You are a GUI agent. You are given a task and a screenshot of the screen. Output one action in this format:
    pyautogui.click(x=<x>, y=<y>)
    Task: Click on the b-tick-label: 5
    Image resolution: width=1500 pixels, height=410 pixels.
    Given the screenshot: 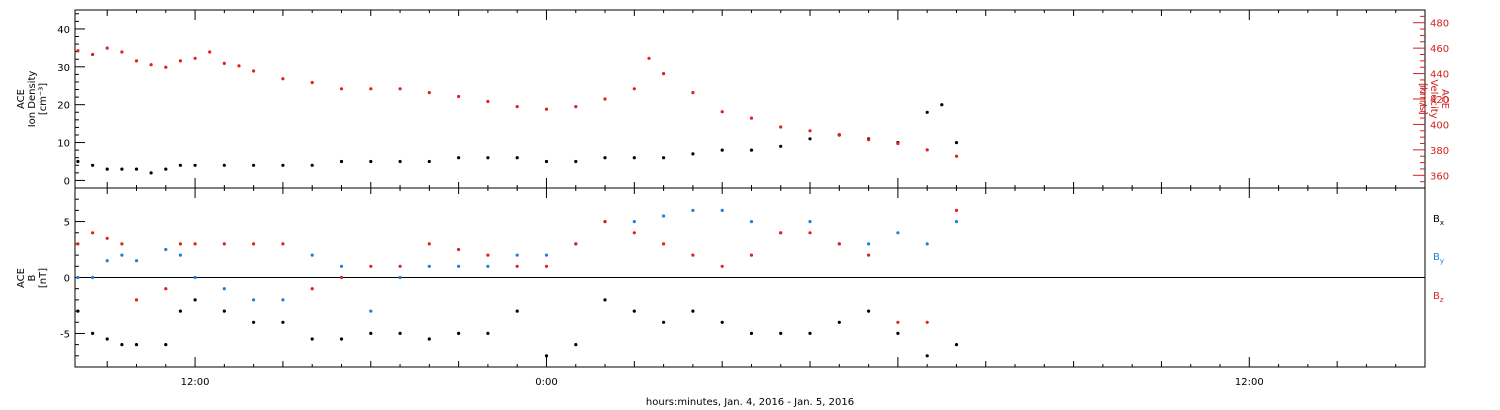 What is the action you would take?
    pyautogui.click(x=67, y=223)
    